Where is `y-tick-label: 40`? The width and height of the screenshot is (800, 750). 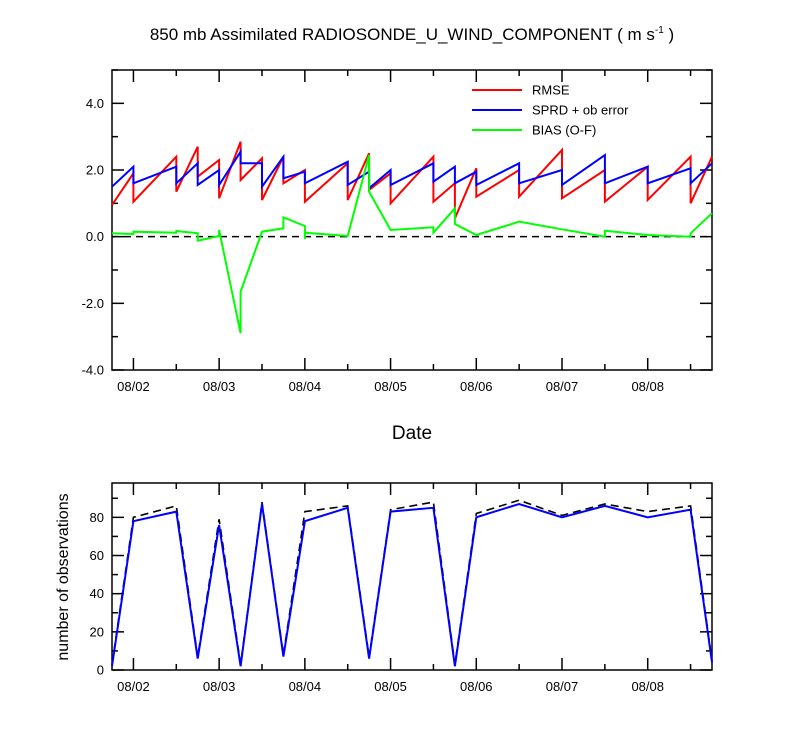
y-tick-label: 40 is located at coordinates (97, 593).